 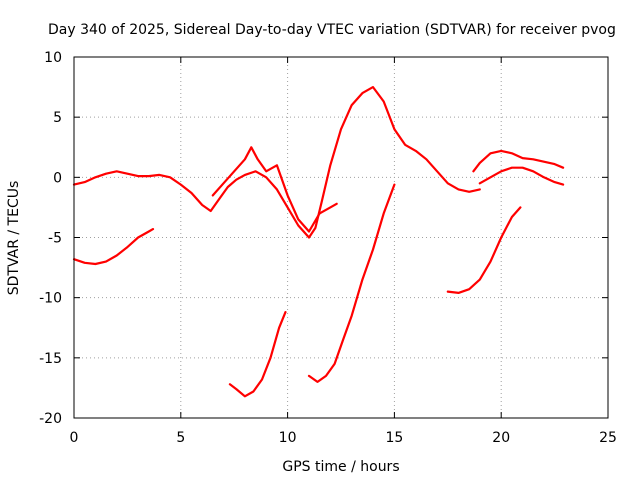 What do you see at coordinates (53, 58) in the screenshot?
I see `y-tick-label: 10` at bounding box center [53, 58].